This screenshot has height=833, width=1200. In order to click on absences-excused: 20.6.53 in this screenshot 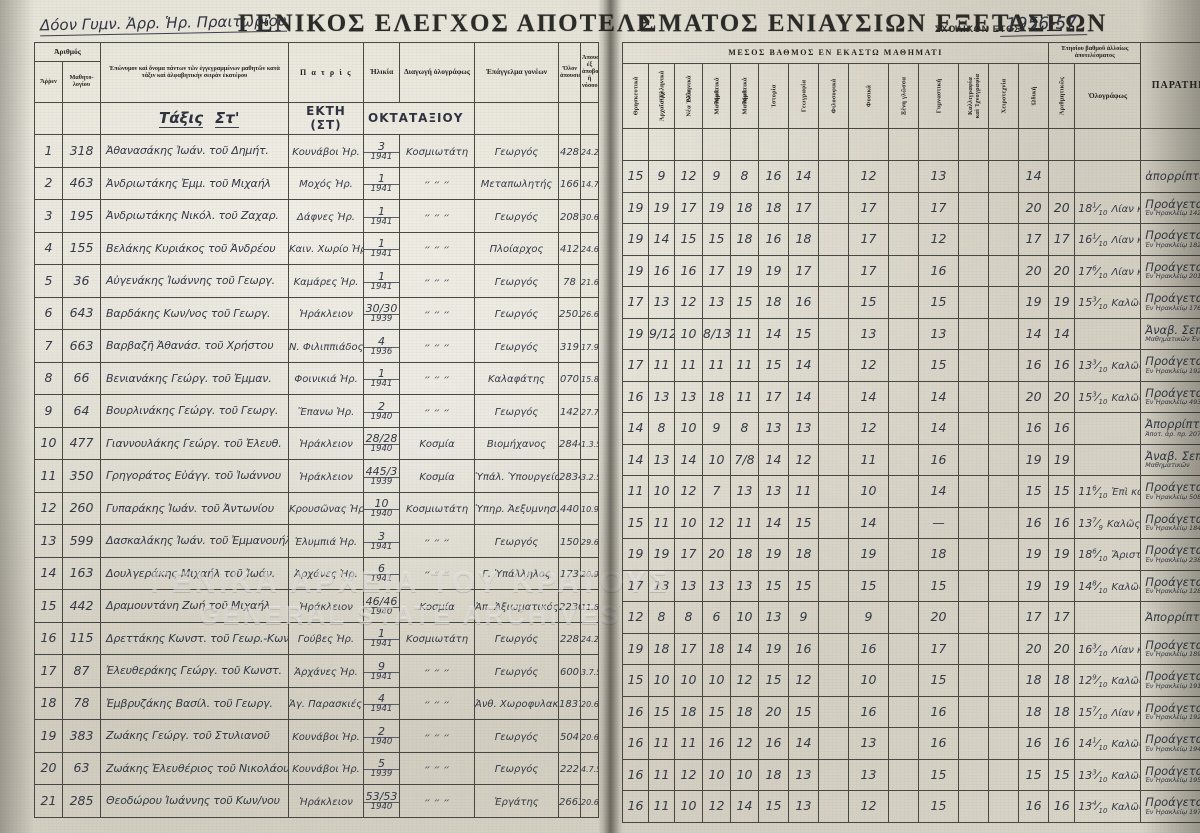, I will do `click(590, 802)`.